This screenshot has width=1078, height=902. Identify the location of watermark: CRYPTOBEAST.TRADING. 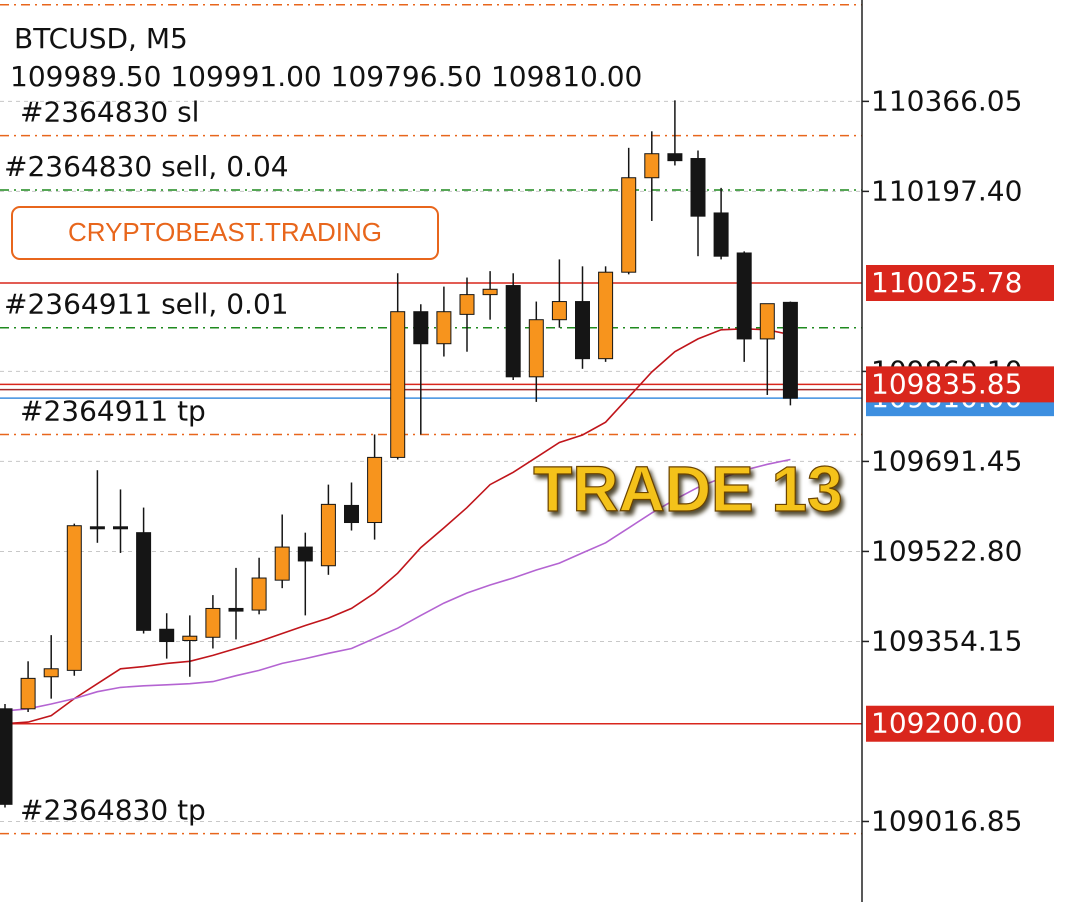
(225, 232).